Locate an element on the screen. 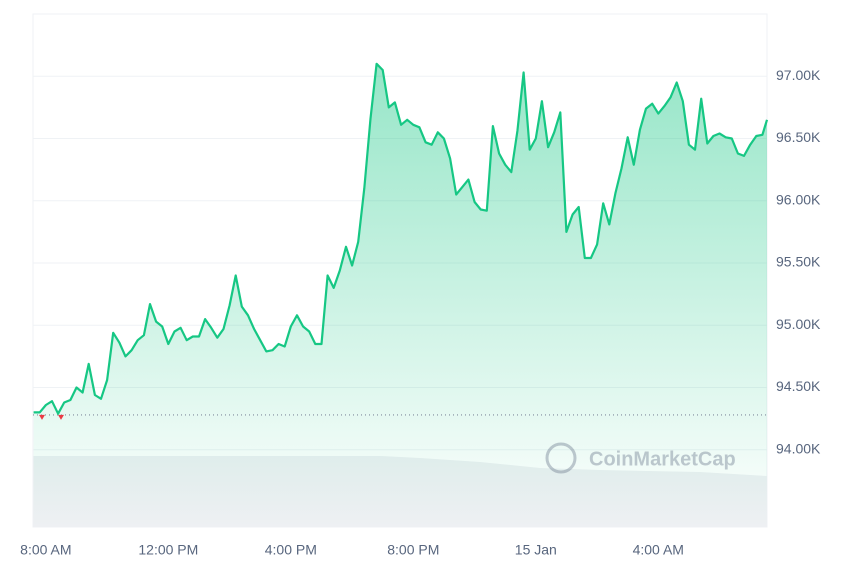  y-tick-label: 94.00K is located at coordinates (798, 449).